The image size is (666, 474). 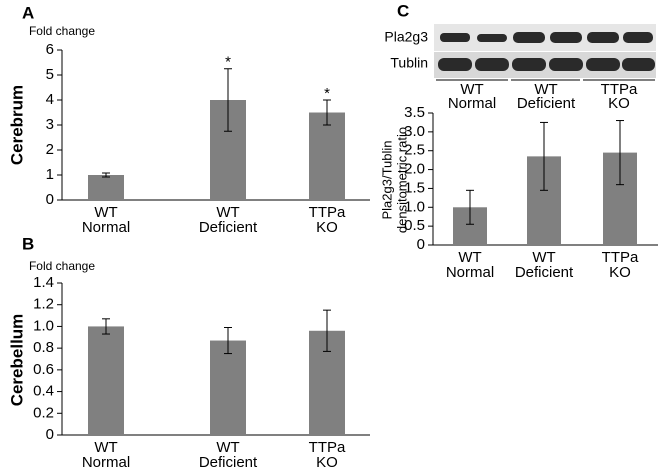 What do you see at coordinates (403, 10) in the screenshot?
I see `panel-label: C` at bounding box center [403, 10].